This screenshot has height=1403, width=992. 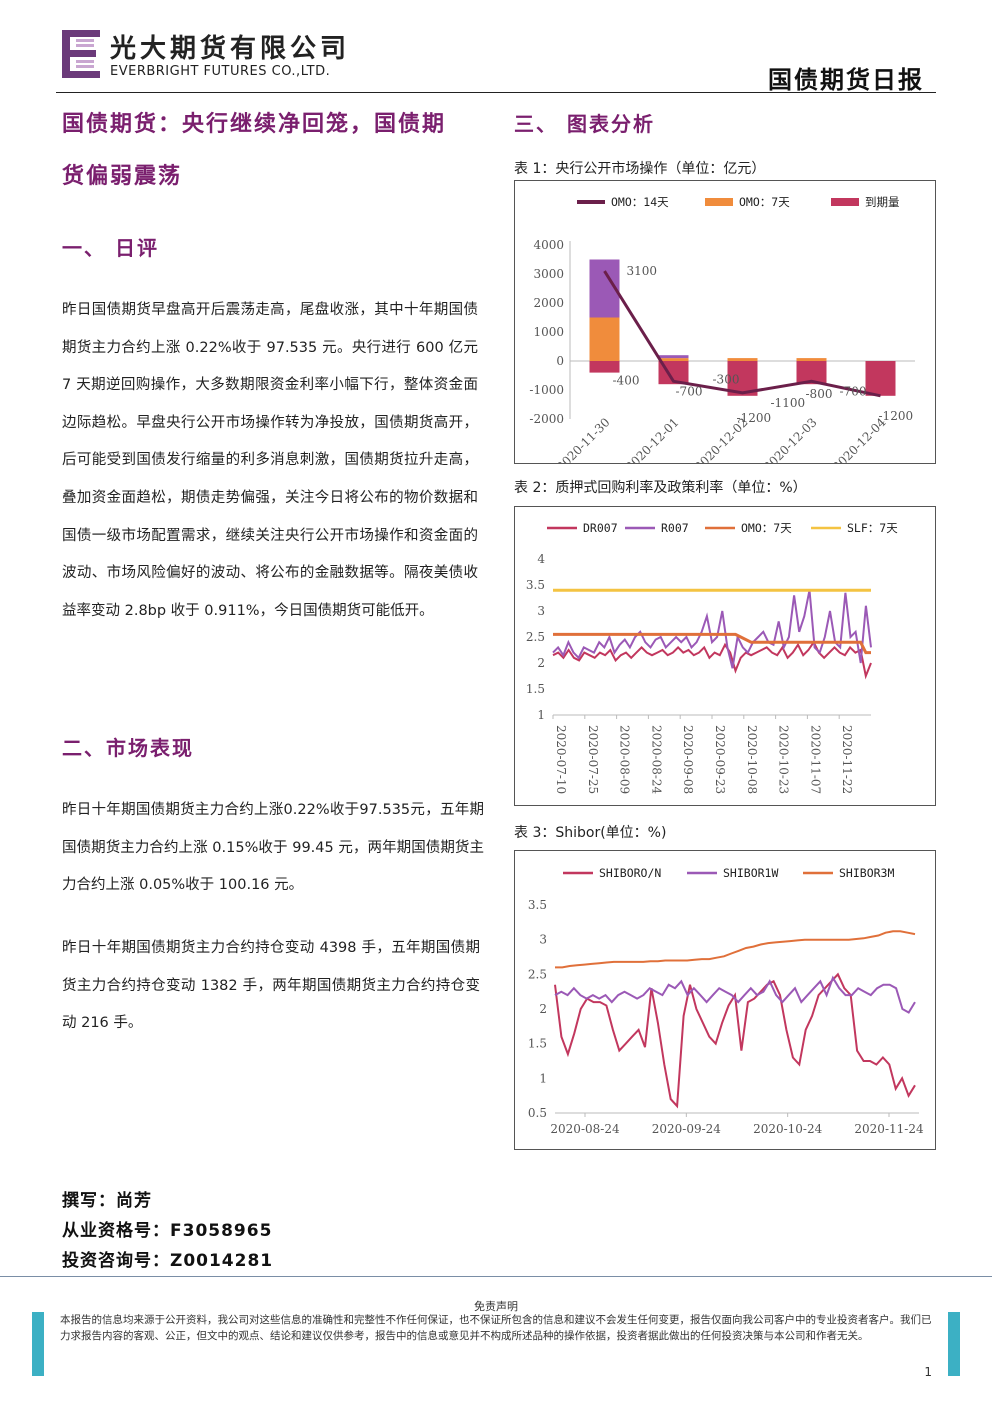 What do you see at coordinates (548, 303) in the screenshot?
I see `y-tick-label: 2000` at bounding box center [548, 303].